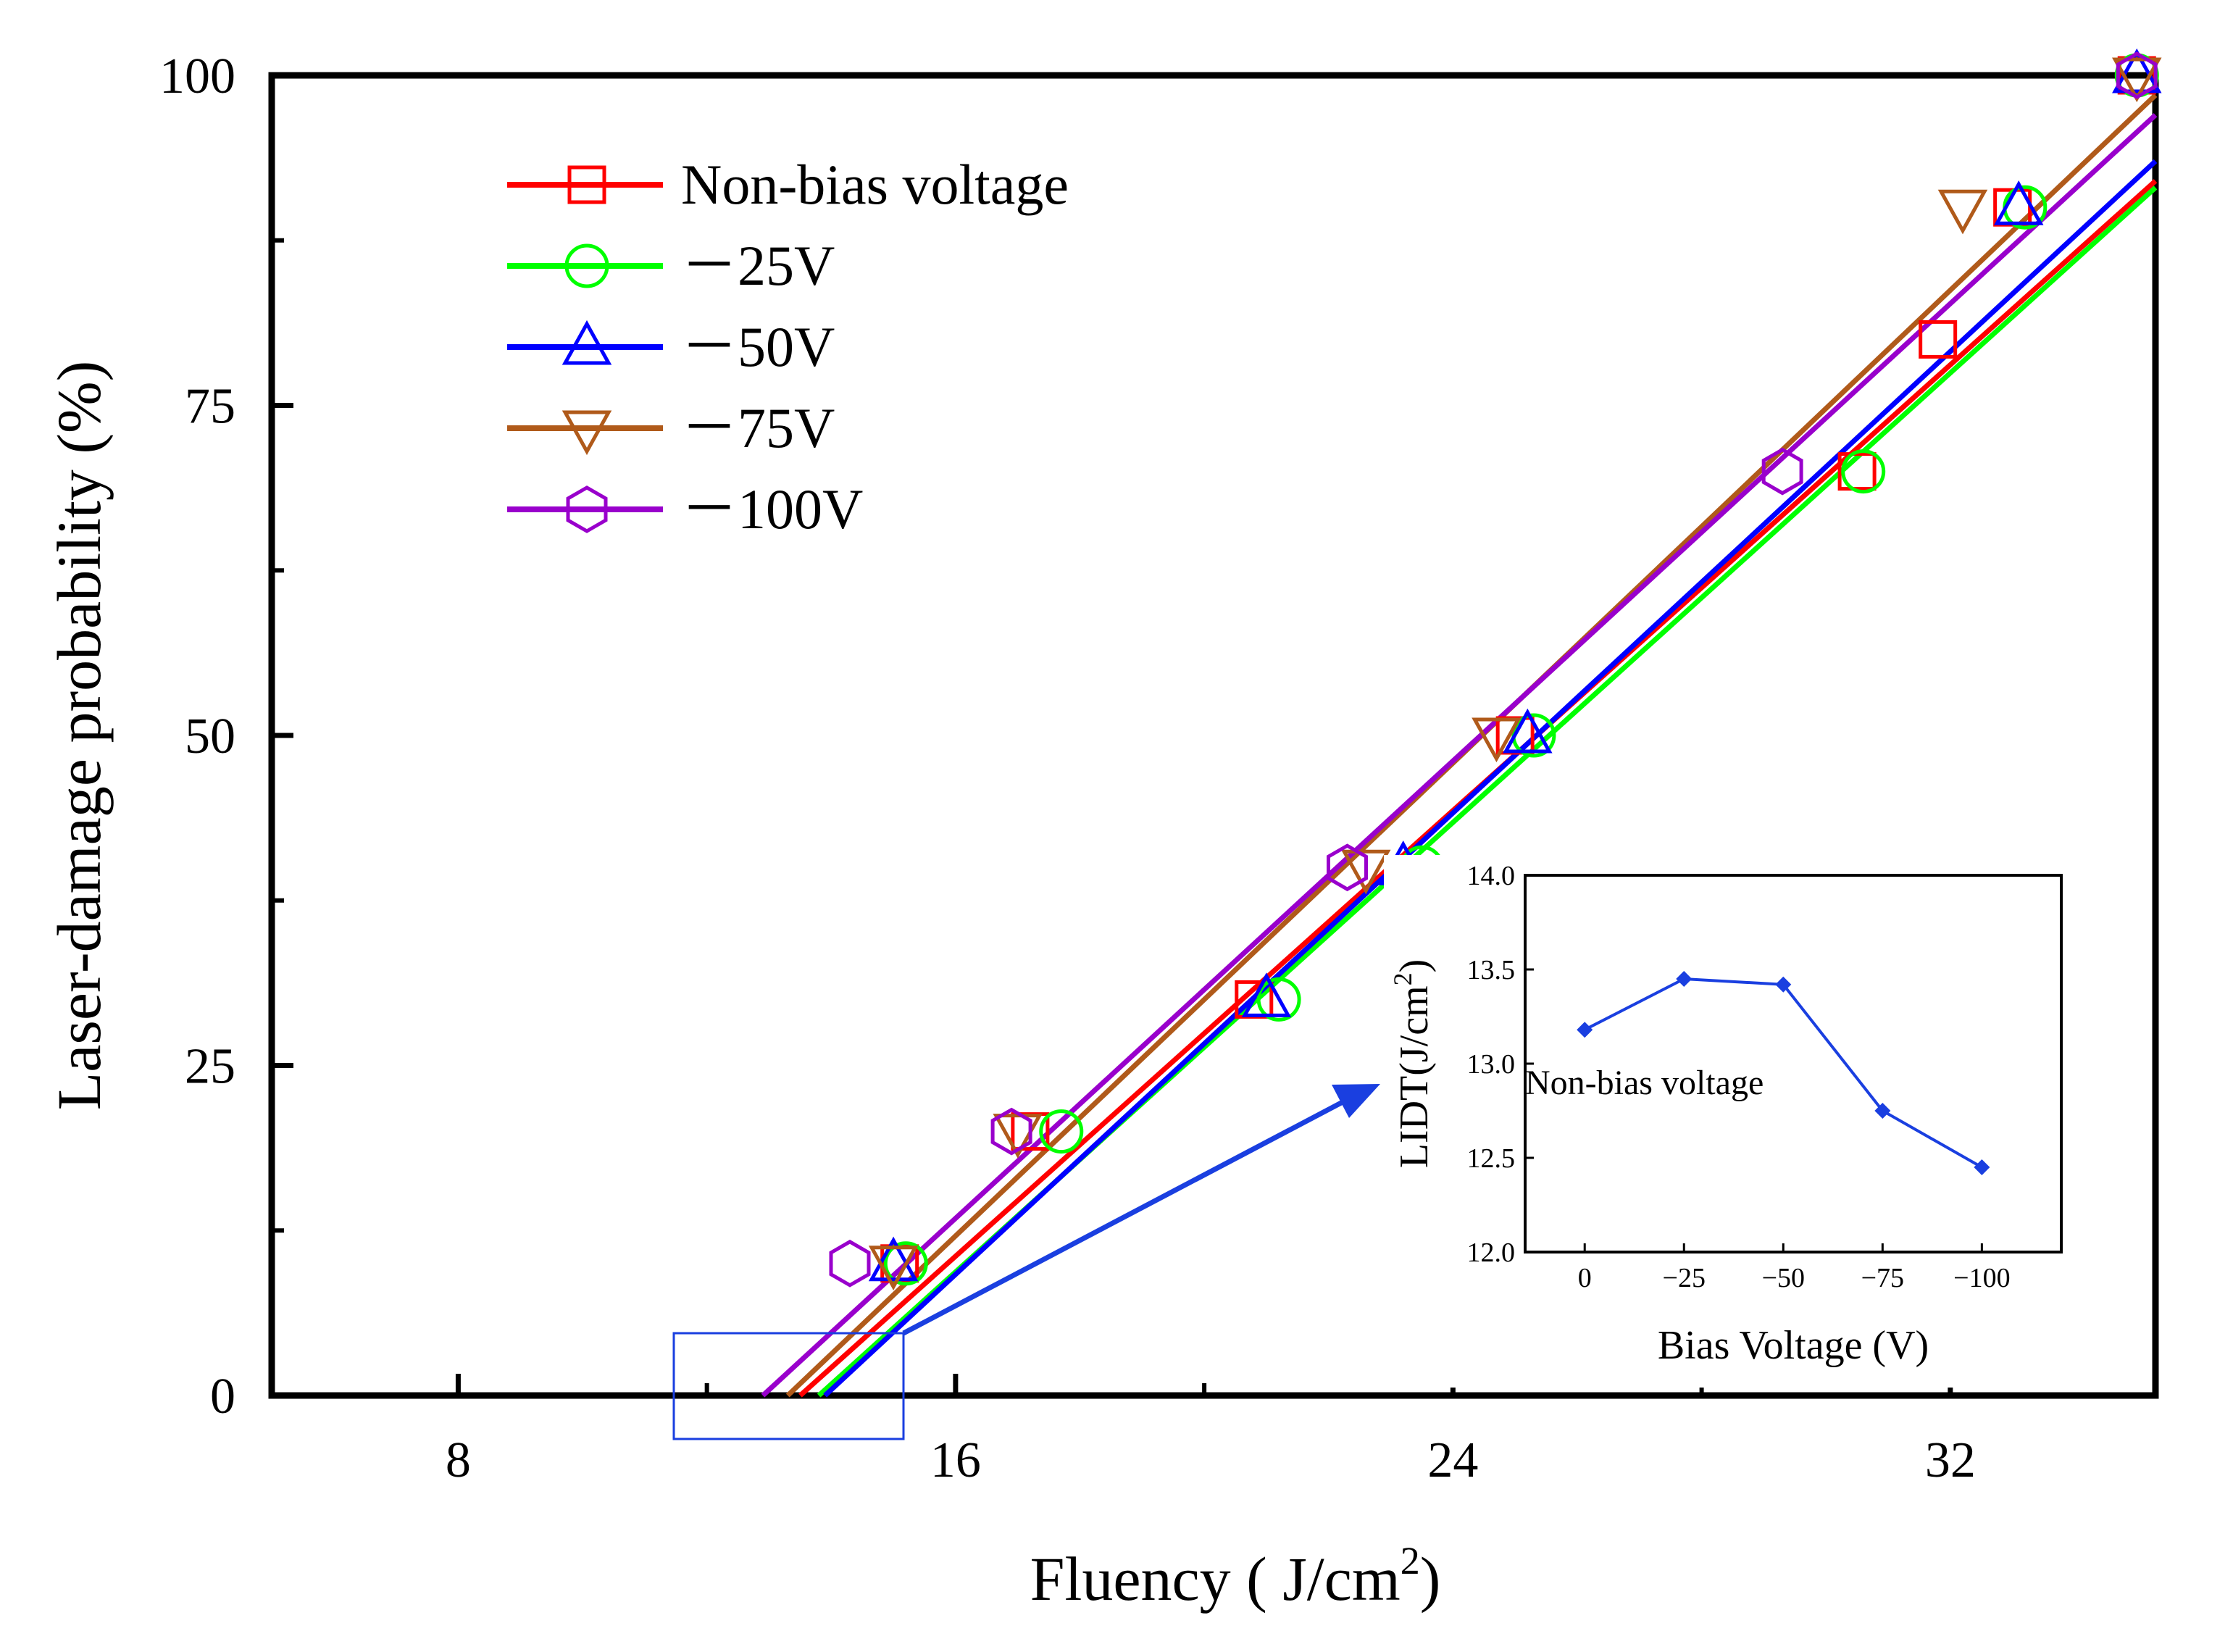 This screenshot has height=1652, width=2233. Describe the element at coordinates (1491, 876) in the screenshot. I see `inset-y-tick-label: 14.0` at that location.